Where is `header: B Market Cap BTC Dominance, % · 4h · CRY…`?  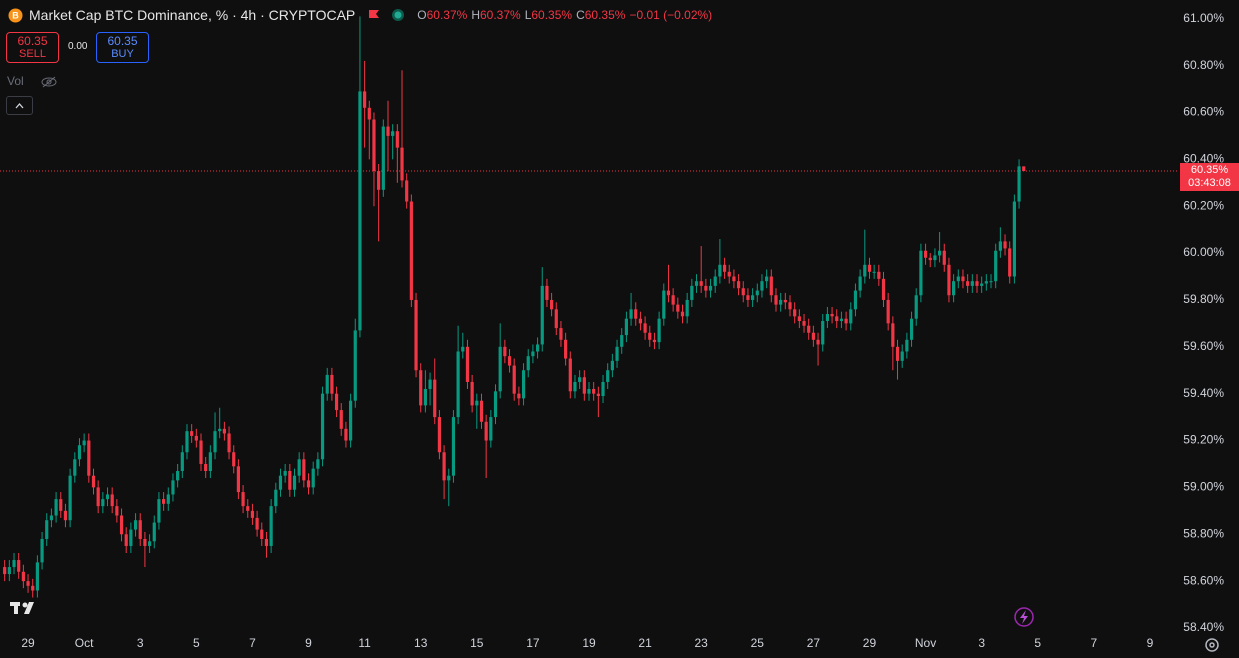 header: B Market Cap BTC Dominance, % · 4h · CRY… is located at coordinates (360, 15).